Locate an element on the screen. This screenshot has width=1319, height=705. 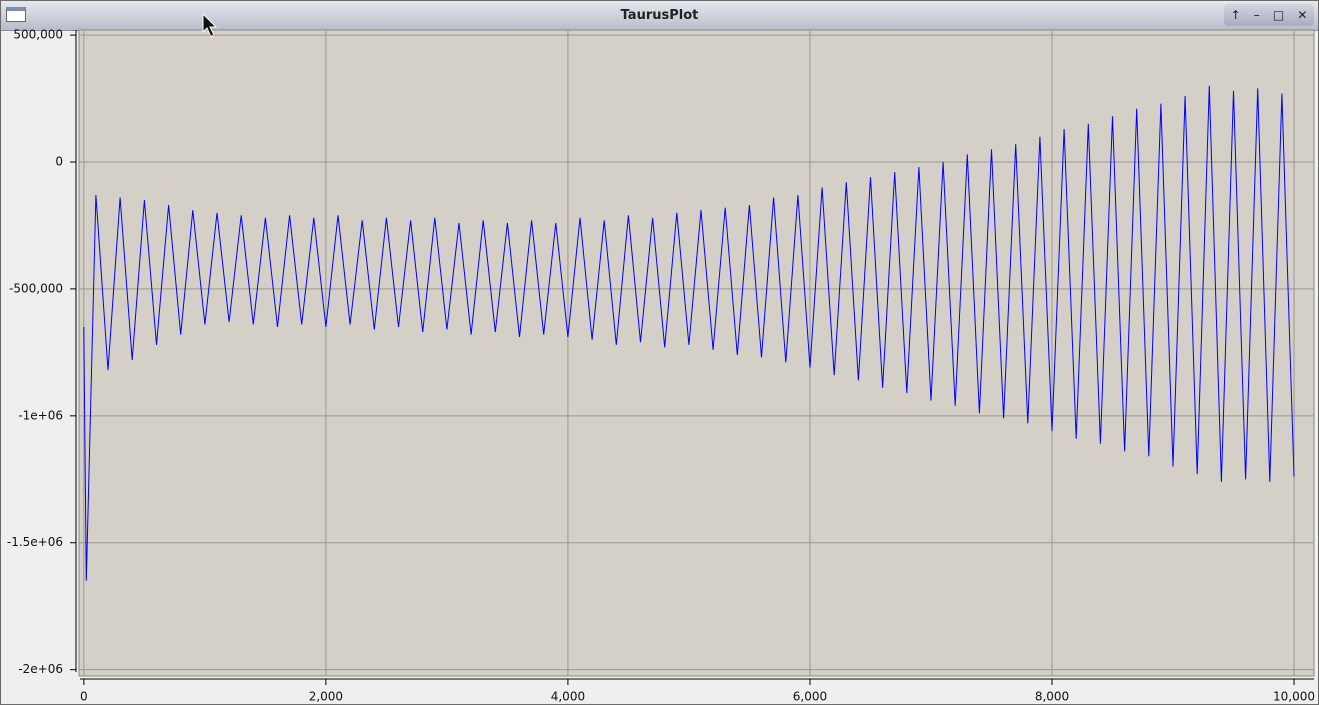
mouse-cursor is located at coordinates (210, 25).